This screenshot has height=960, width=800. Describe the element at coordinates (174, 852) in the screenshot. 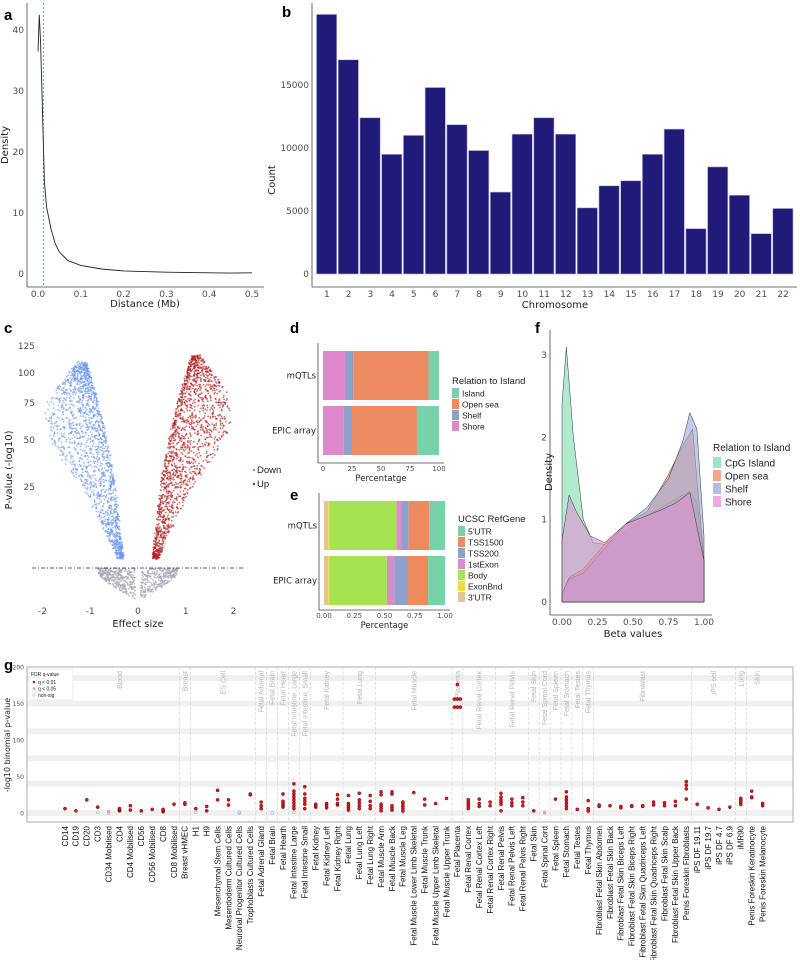

I see `category-label: CD8 Mobilised` at that location.